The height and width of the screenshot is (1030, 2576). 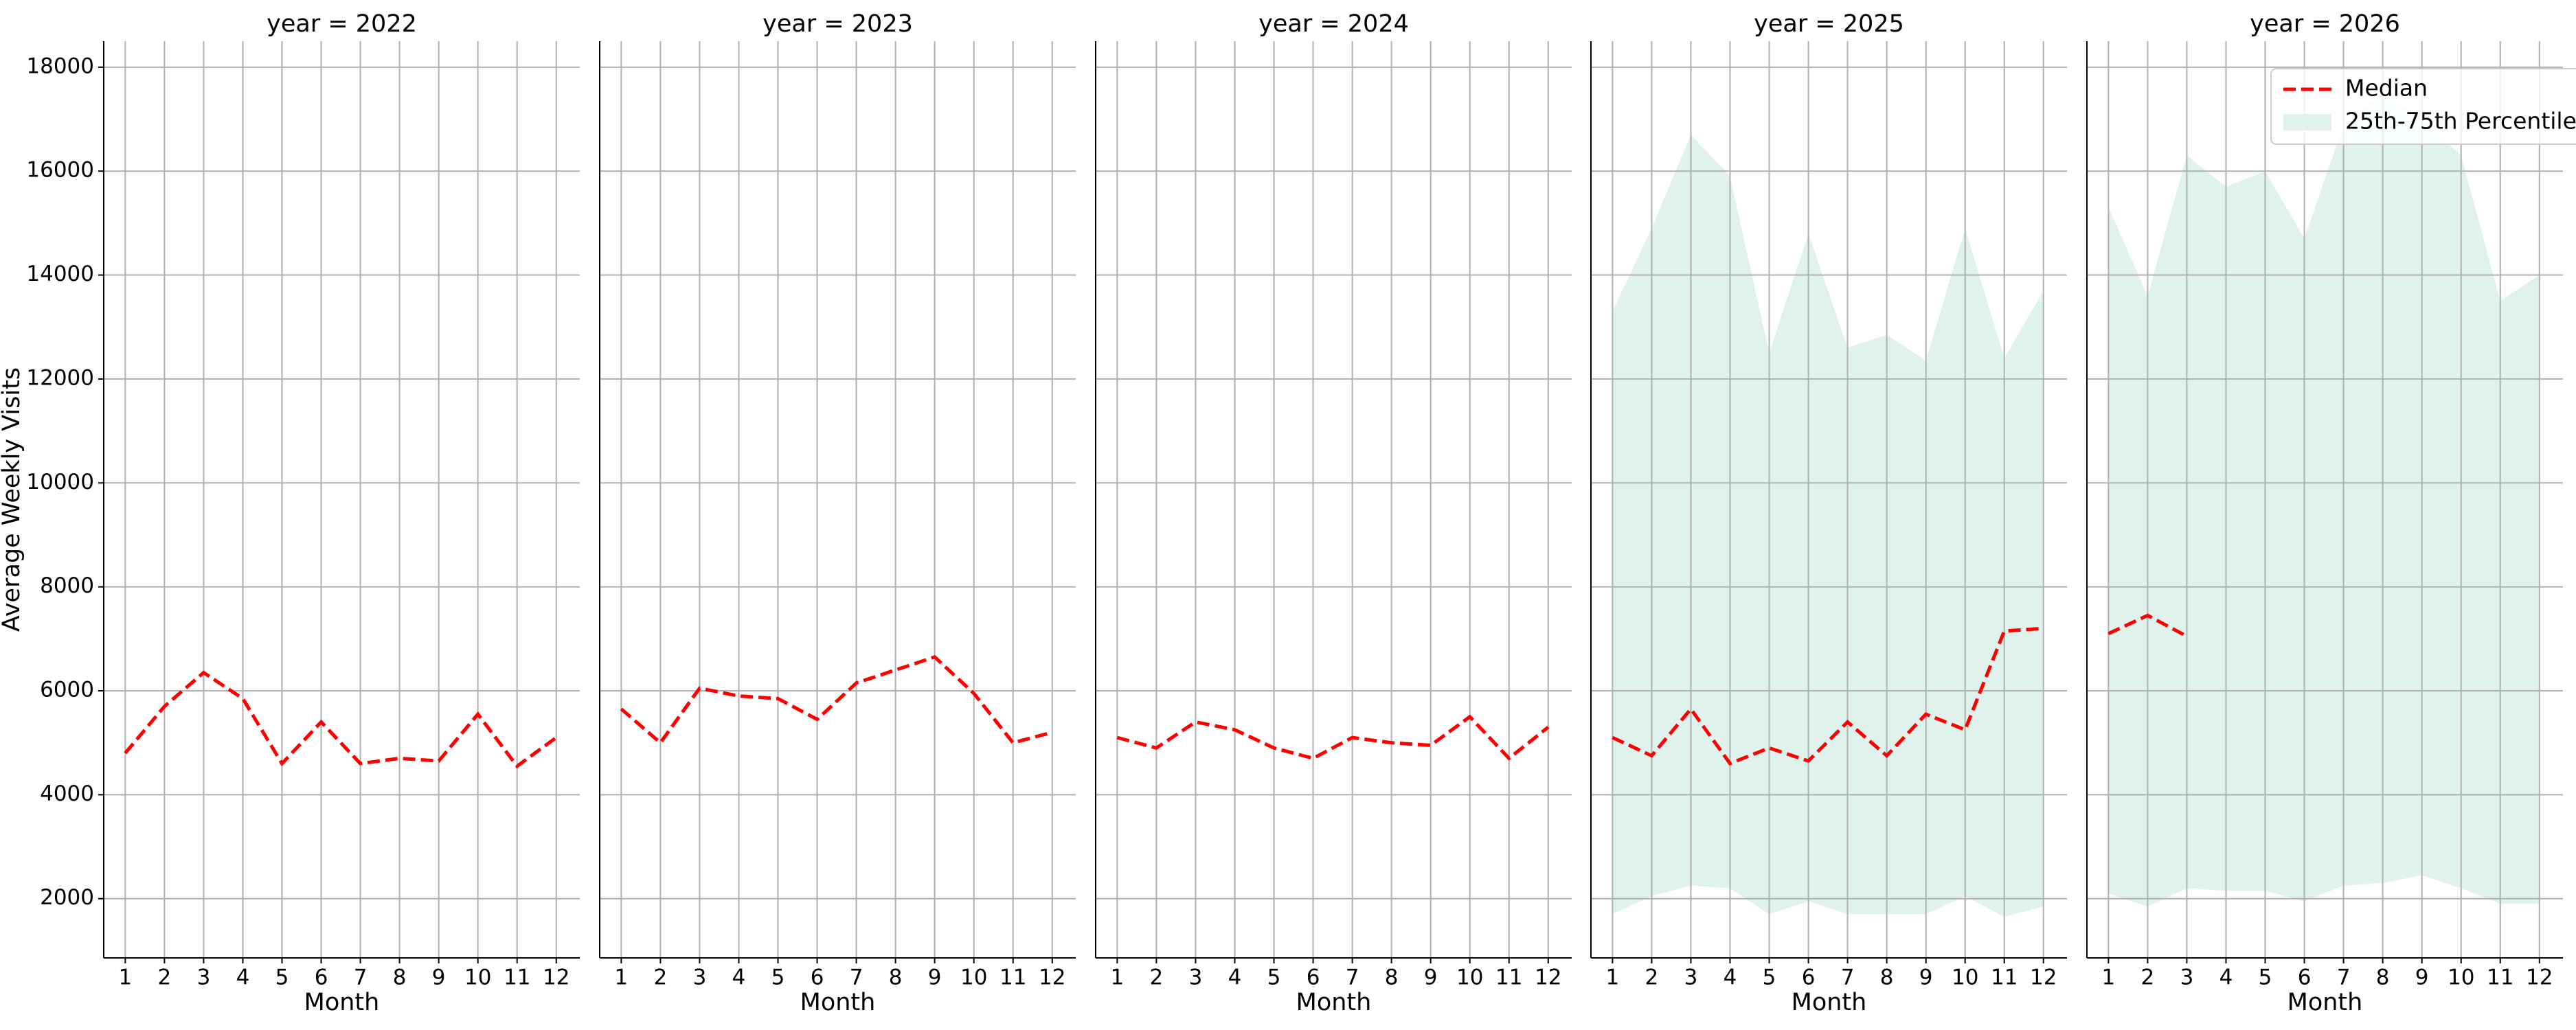 What do you see at coordinates (60, 274) in the screenshot?
I see `y-tick-label: 14000` at bounding box center [60, 274].